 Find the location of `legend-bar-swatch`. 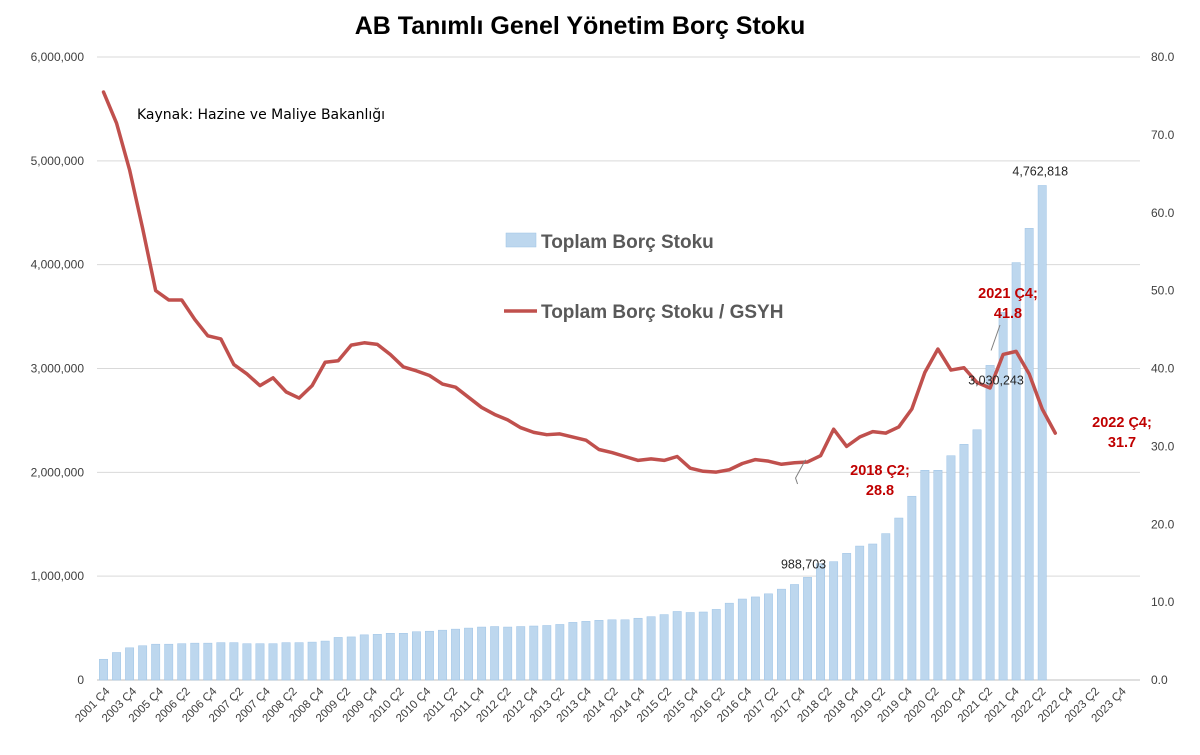

legend-bar-swatch is located at coordinates (521, 240).